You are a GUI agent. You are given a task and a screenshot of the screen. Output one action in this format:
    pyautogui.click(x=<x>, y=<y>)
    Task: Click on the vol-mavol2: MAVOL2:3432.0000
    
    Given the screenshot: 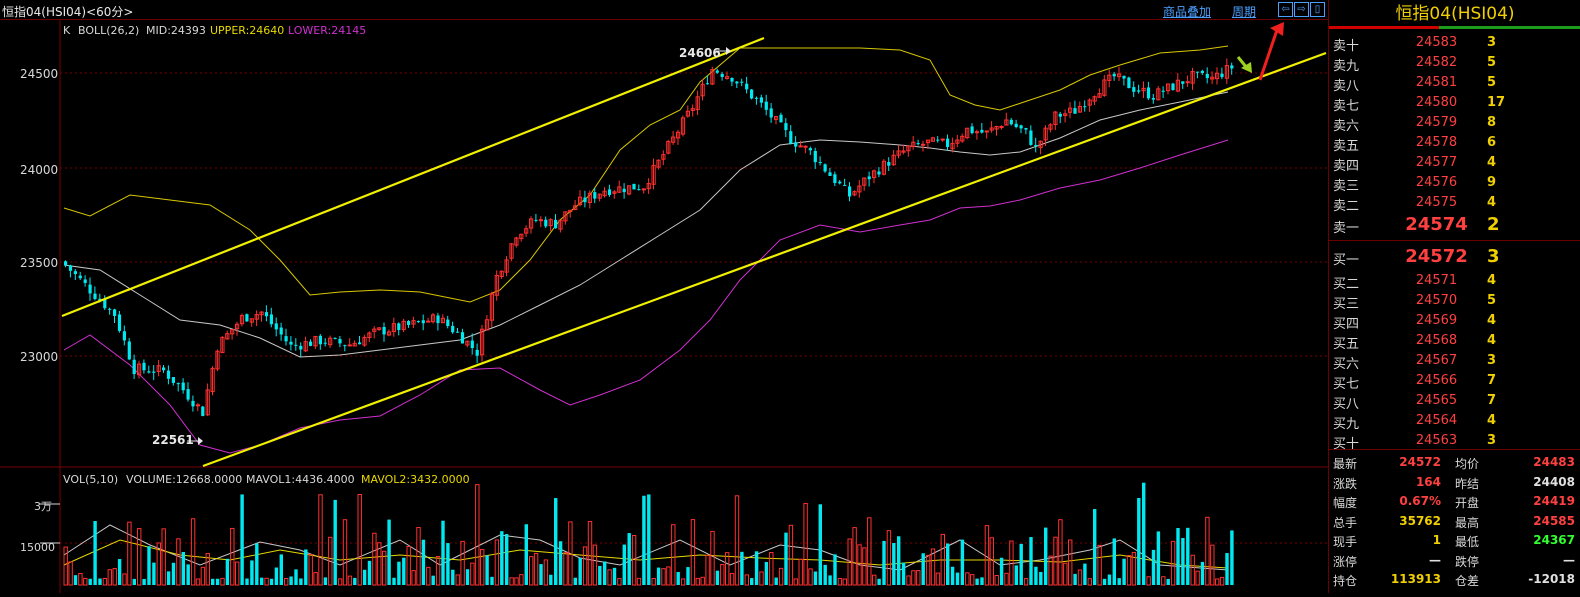 What is the action you would take?
    pyautogui.click(x=415, y=479)
    